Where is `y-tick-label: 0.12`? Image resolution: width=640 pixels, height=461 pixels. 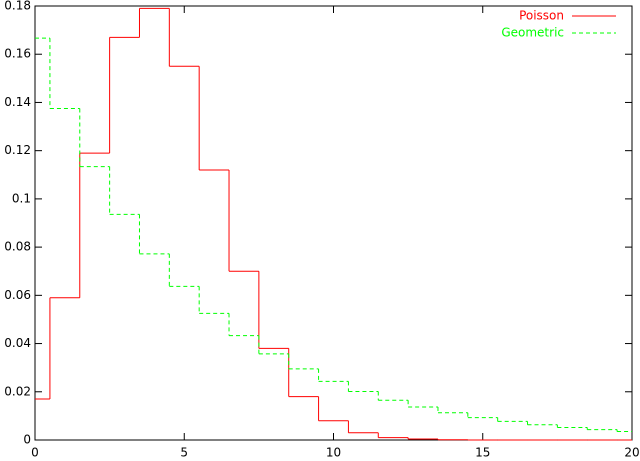
y-tick-label: 0.12 is located at coordinates (17, 150).